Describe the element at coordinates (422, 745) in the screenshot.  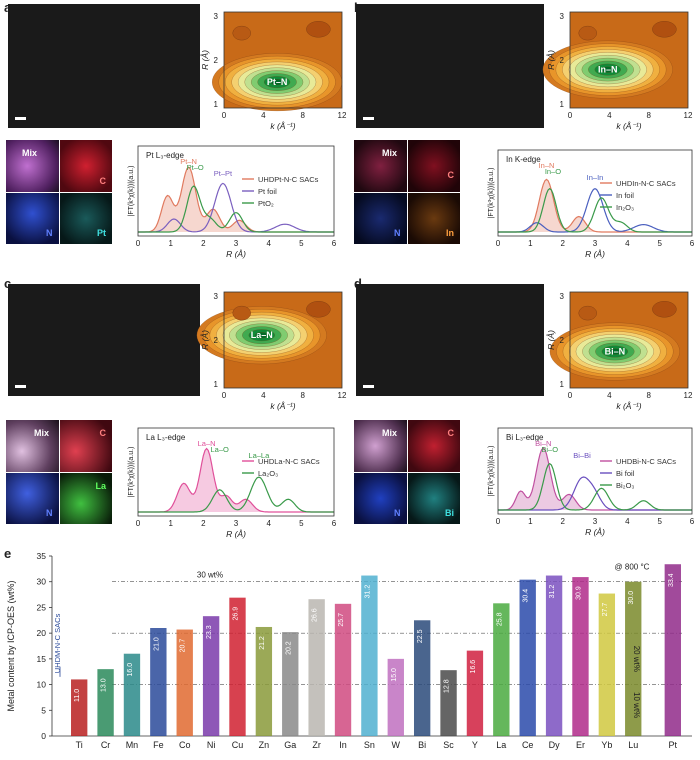
I see `x-tick-label: Bi` at that location.